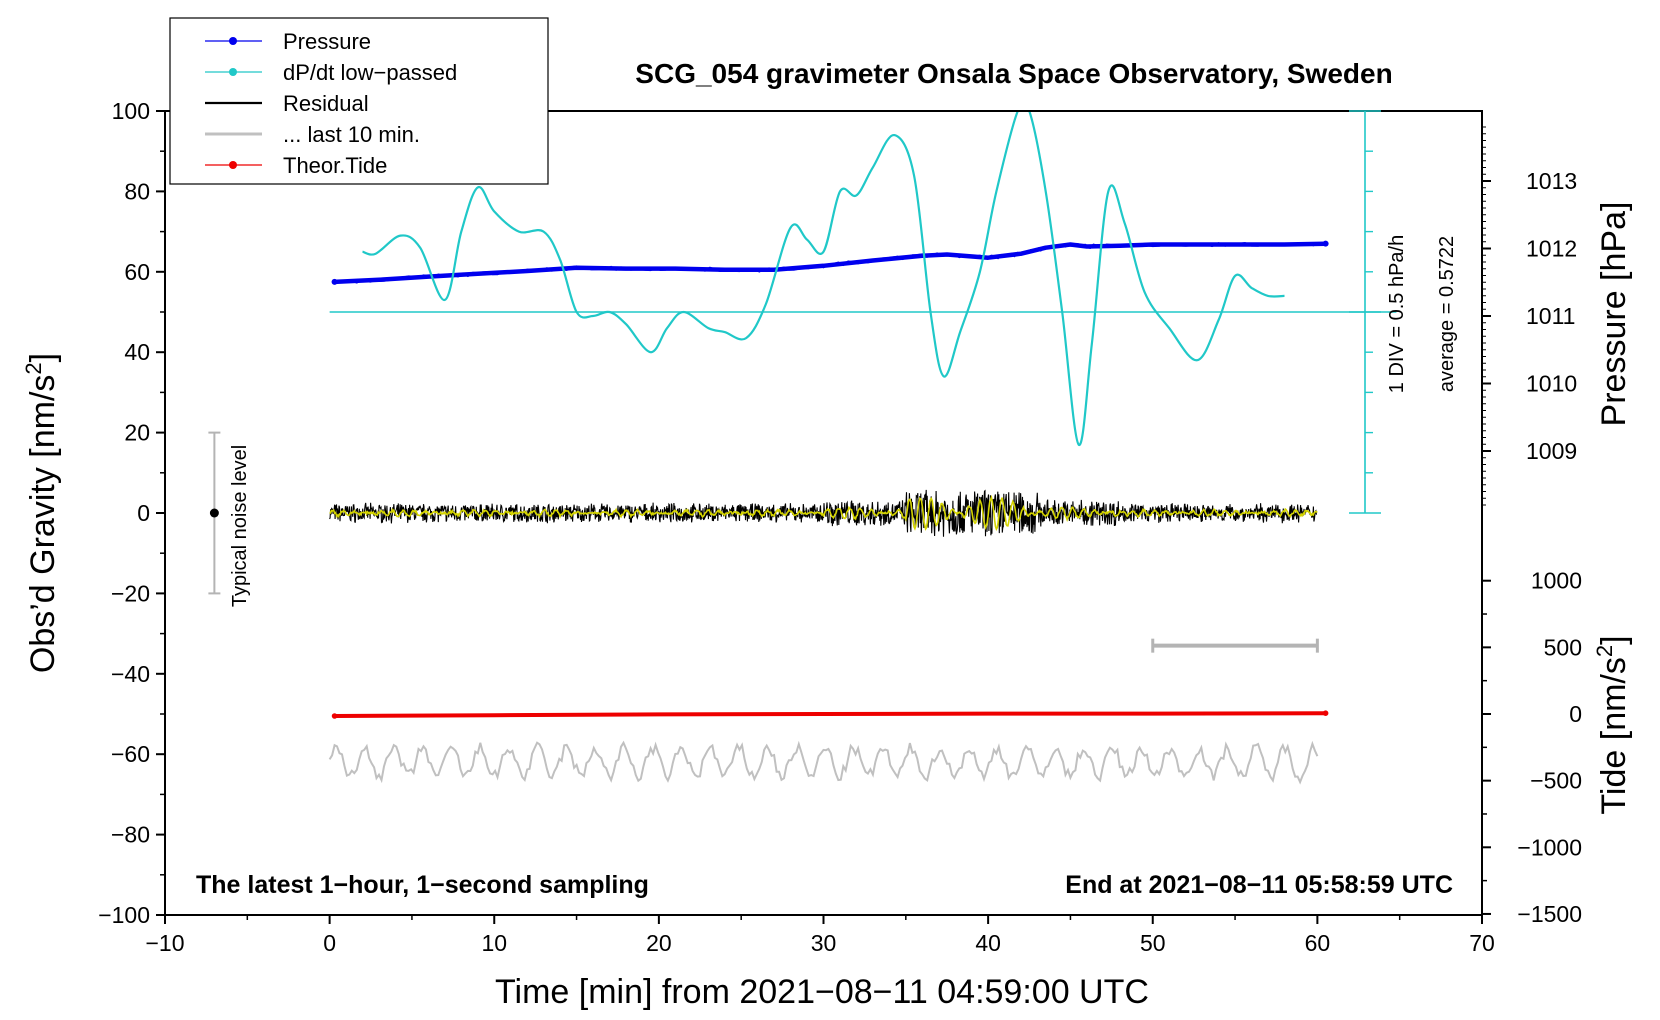  Describe the element at coordinates (1612, 724) in the screenshot. I see `tide-axis-title: Tide [nm/s2]` at that location.